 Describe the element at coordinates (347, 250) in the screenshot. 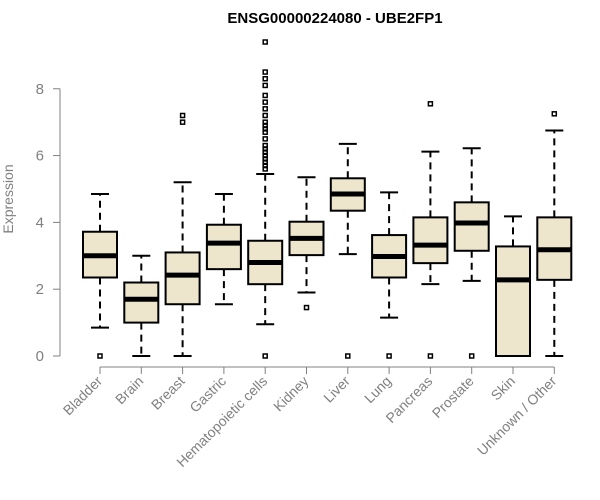

I see `box-liver` at that location.